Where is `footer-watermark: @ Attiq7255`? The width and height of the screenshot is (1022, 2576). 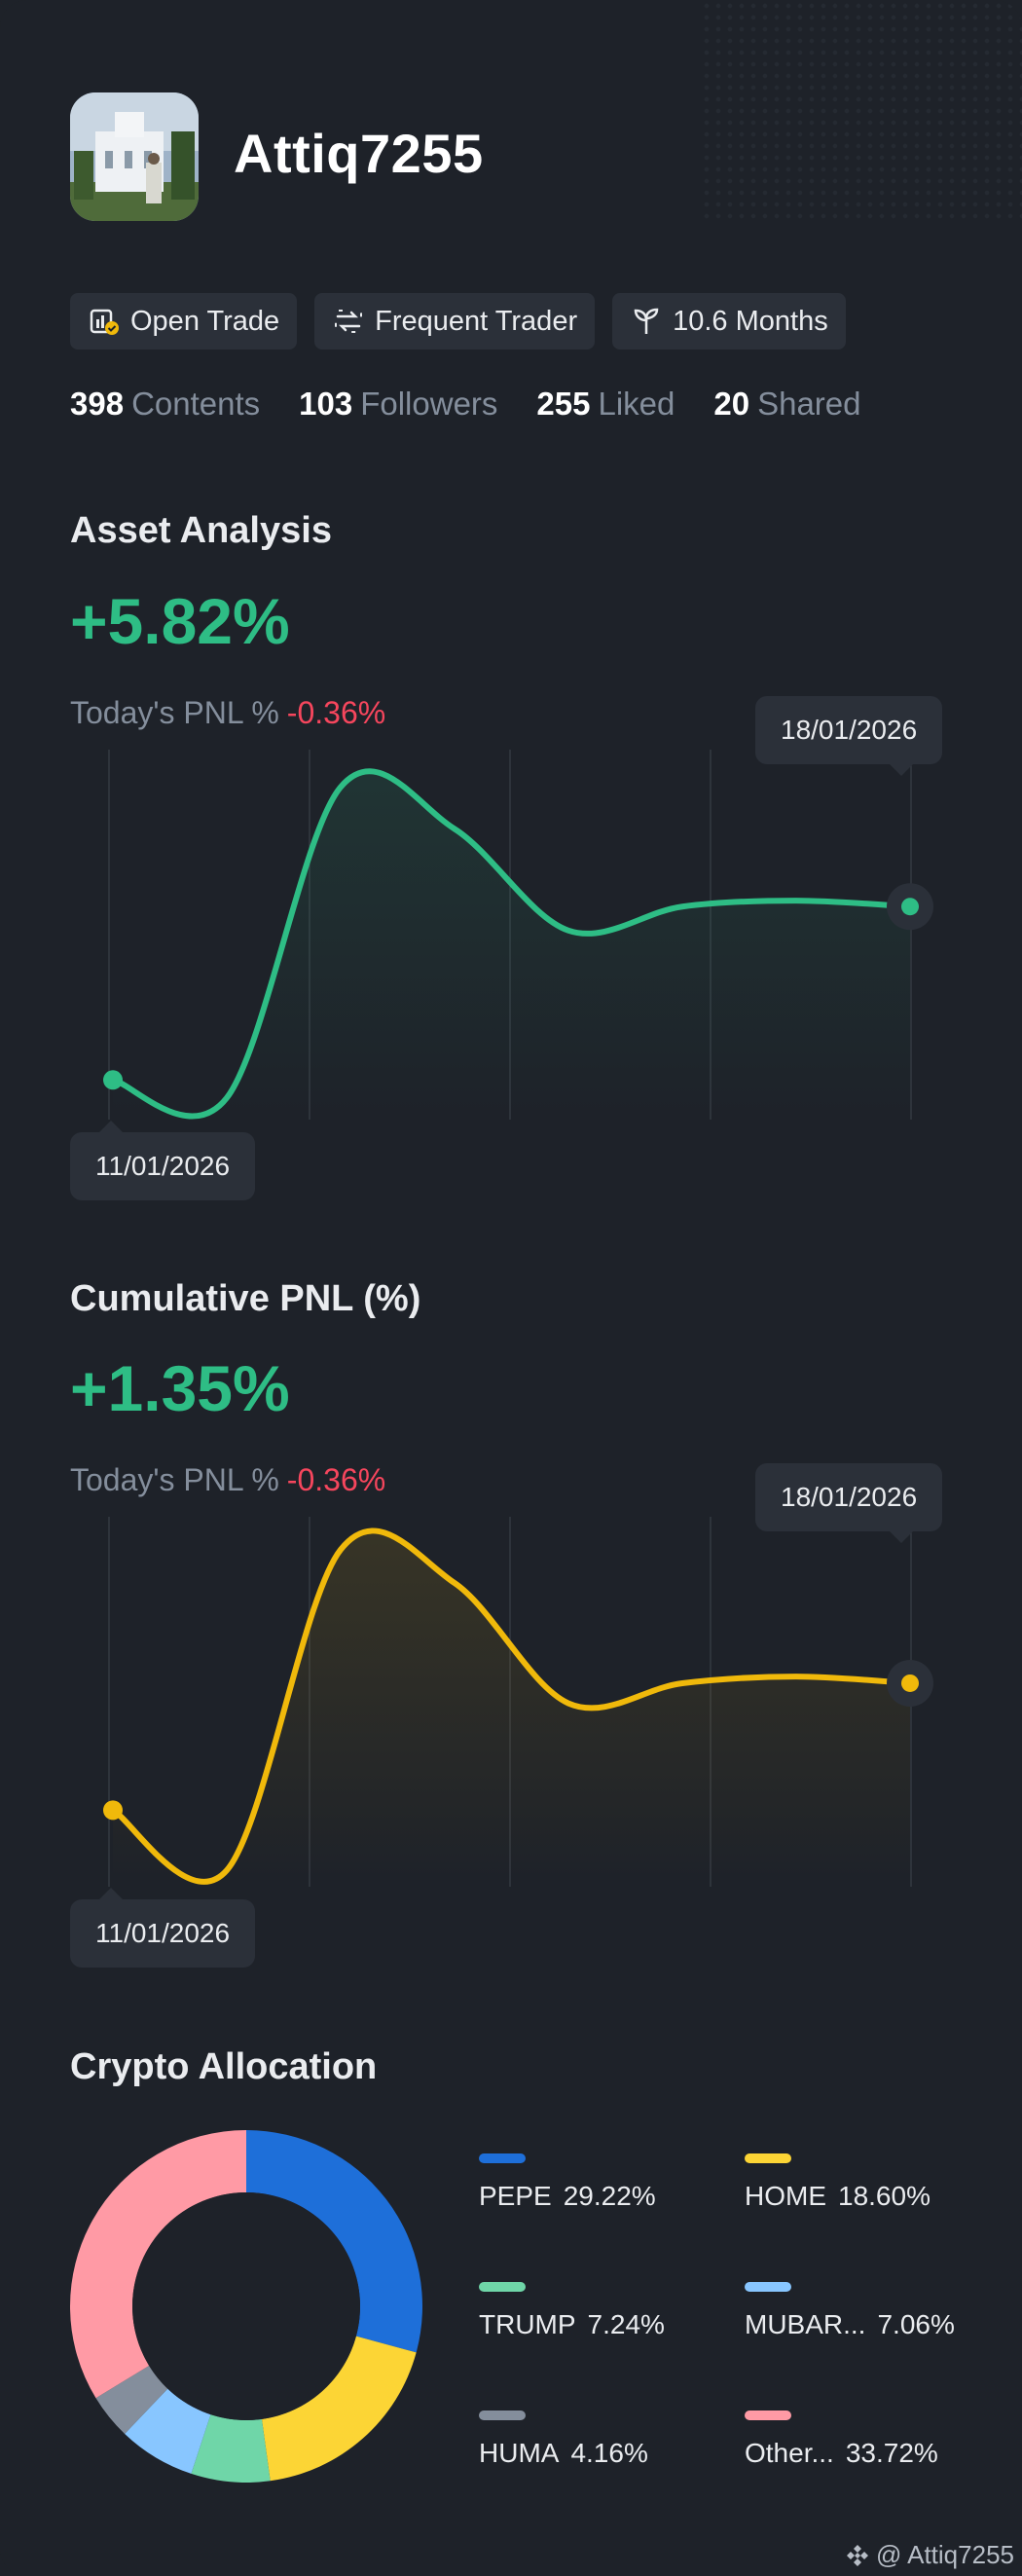 footer-watermark: @ Attiq7255 is located at coordinates (930, 2555).